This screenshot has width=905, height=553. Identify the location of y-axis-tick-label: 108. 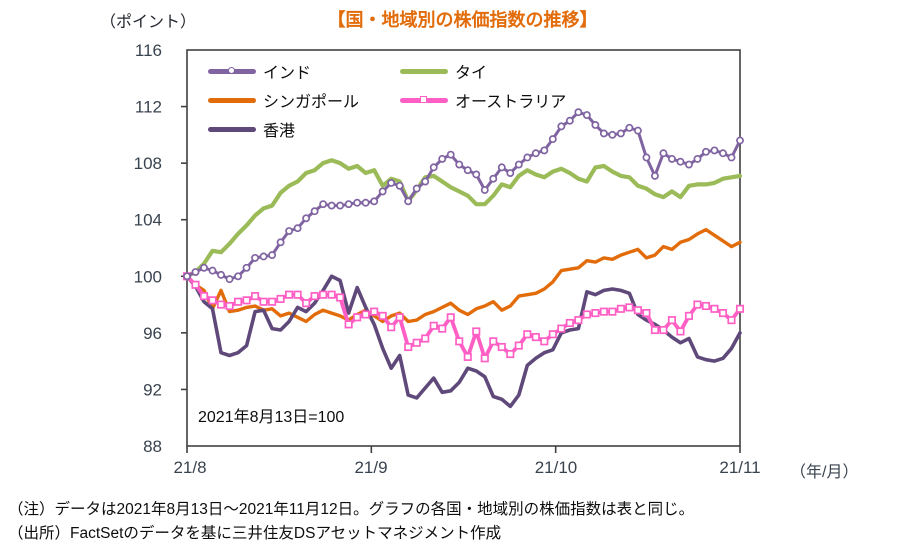
(148, 163).